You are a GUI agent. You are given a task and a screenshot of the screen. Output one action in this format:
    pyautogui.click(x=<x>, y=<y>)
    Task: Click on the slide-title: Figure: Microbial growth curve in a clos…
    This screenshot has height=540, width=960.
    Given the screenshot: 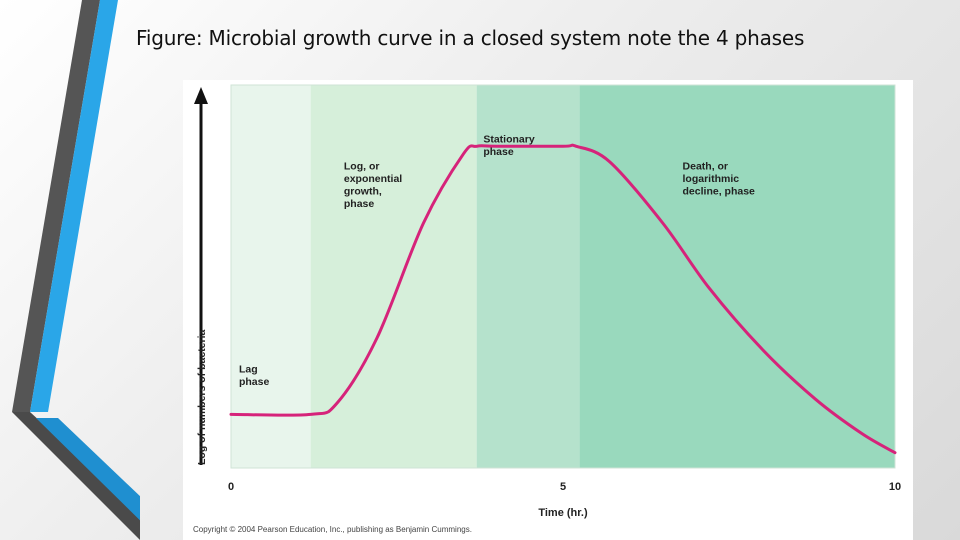 What is the action you would take?
    pyautogui.click(x=470, y=38)
    